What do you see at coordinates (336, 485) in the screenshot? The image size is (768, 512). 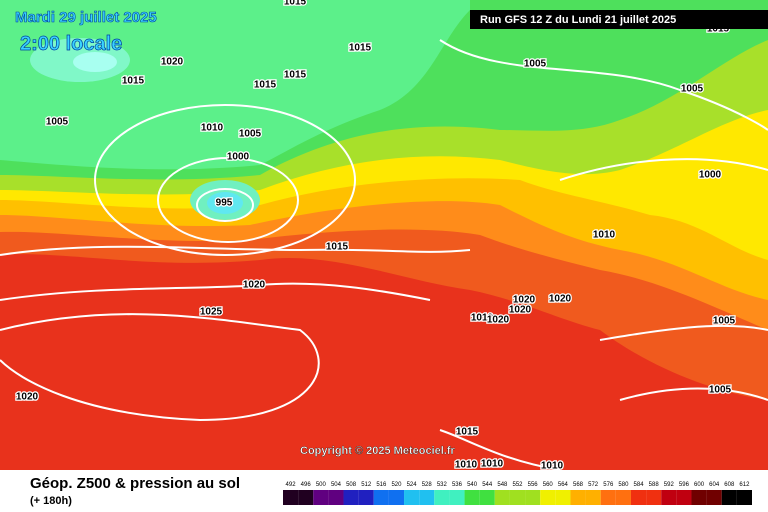 I see `legend-label: 504` at bounding box center [336, 485].